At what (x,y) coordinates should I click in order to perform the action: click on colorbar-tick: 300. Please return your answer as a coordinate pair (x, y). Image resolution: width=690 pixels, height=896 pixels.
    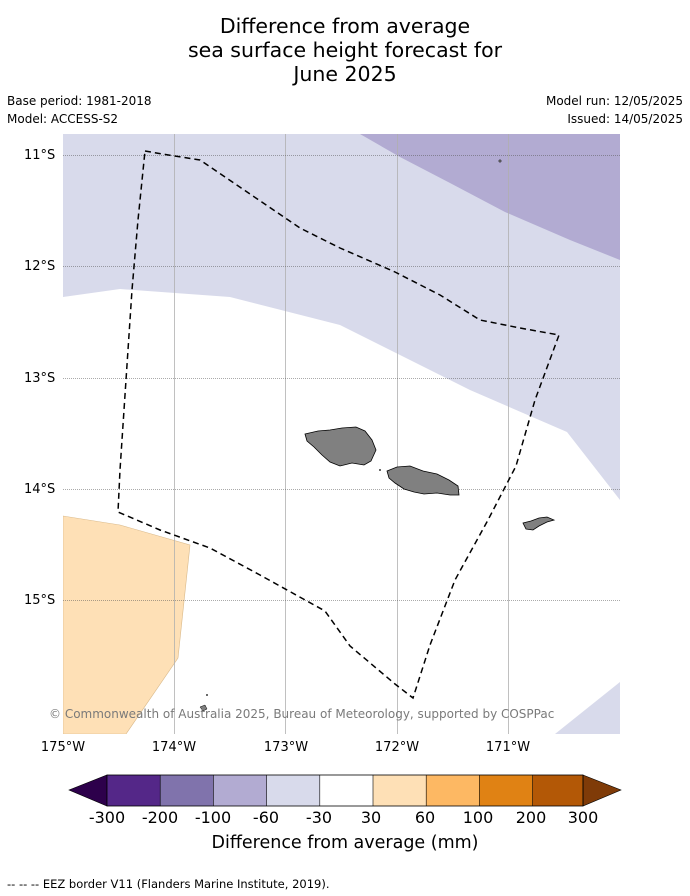
    Looking at the image, I should click on (583, 817).